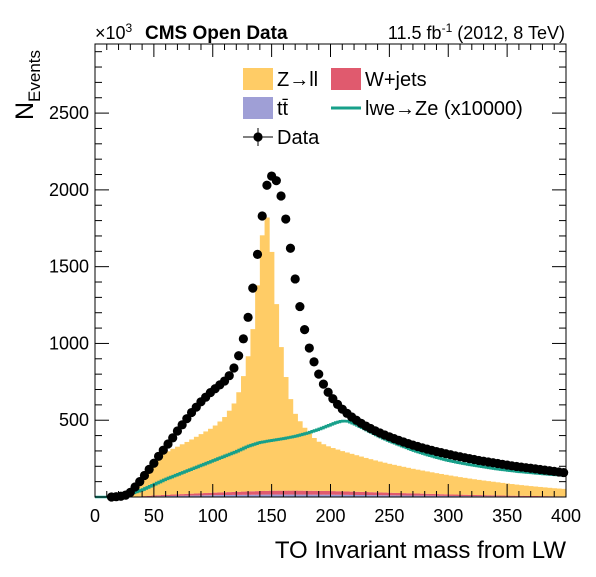 The image size is (596, 577). Describe the element at coordinates (154, 516) in the screenshot. I see `x-tick-label: 50` at that location.